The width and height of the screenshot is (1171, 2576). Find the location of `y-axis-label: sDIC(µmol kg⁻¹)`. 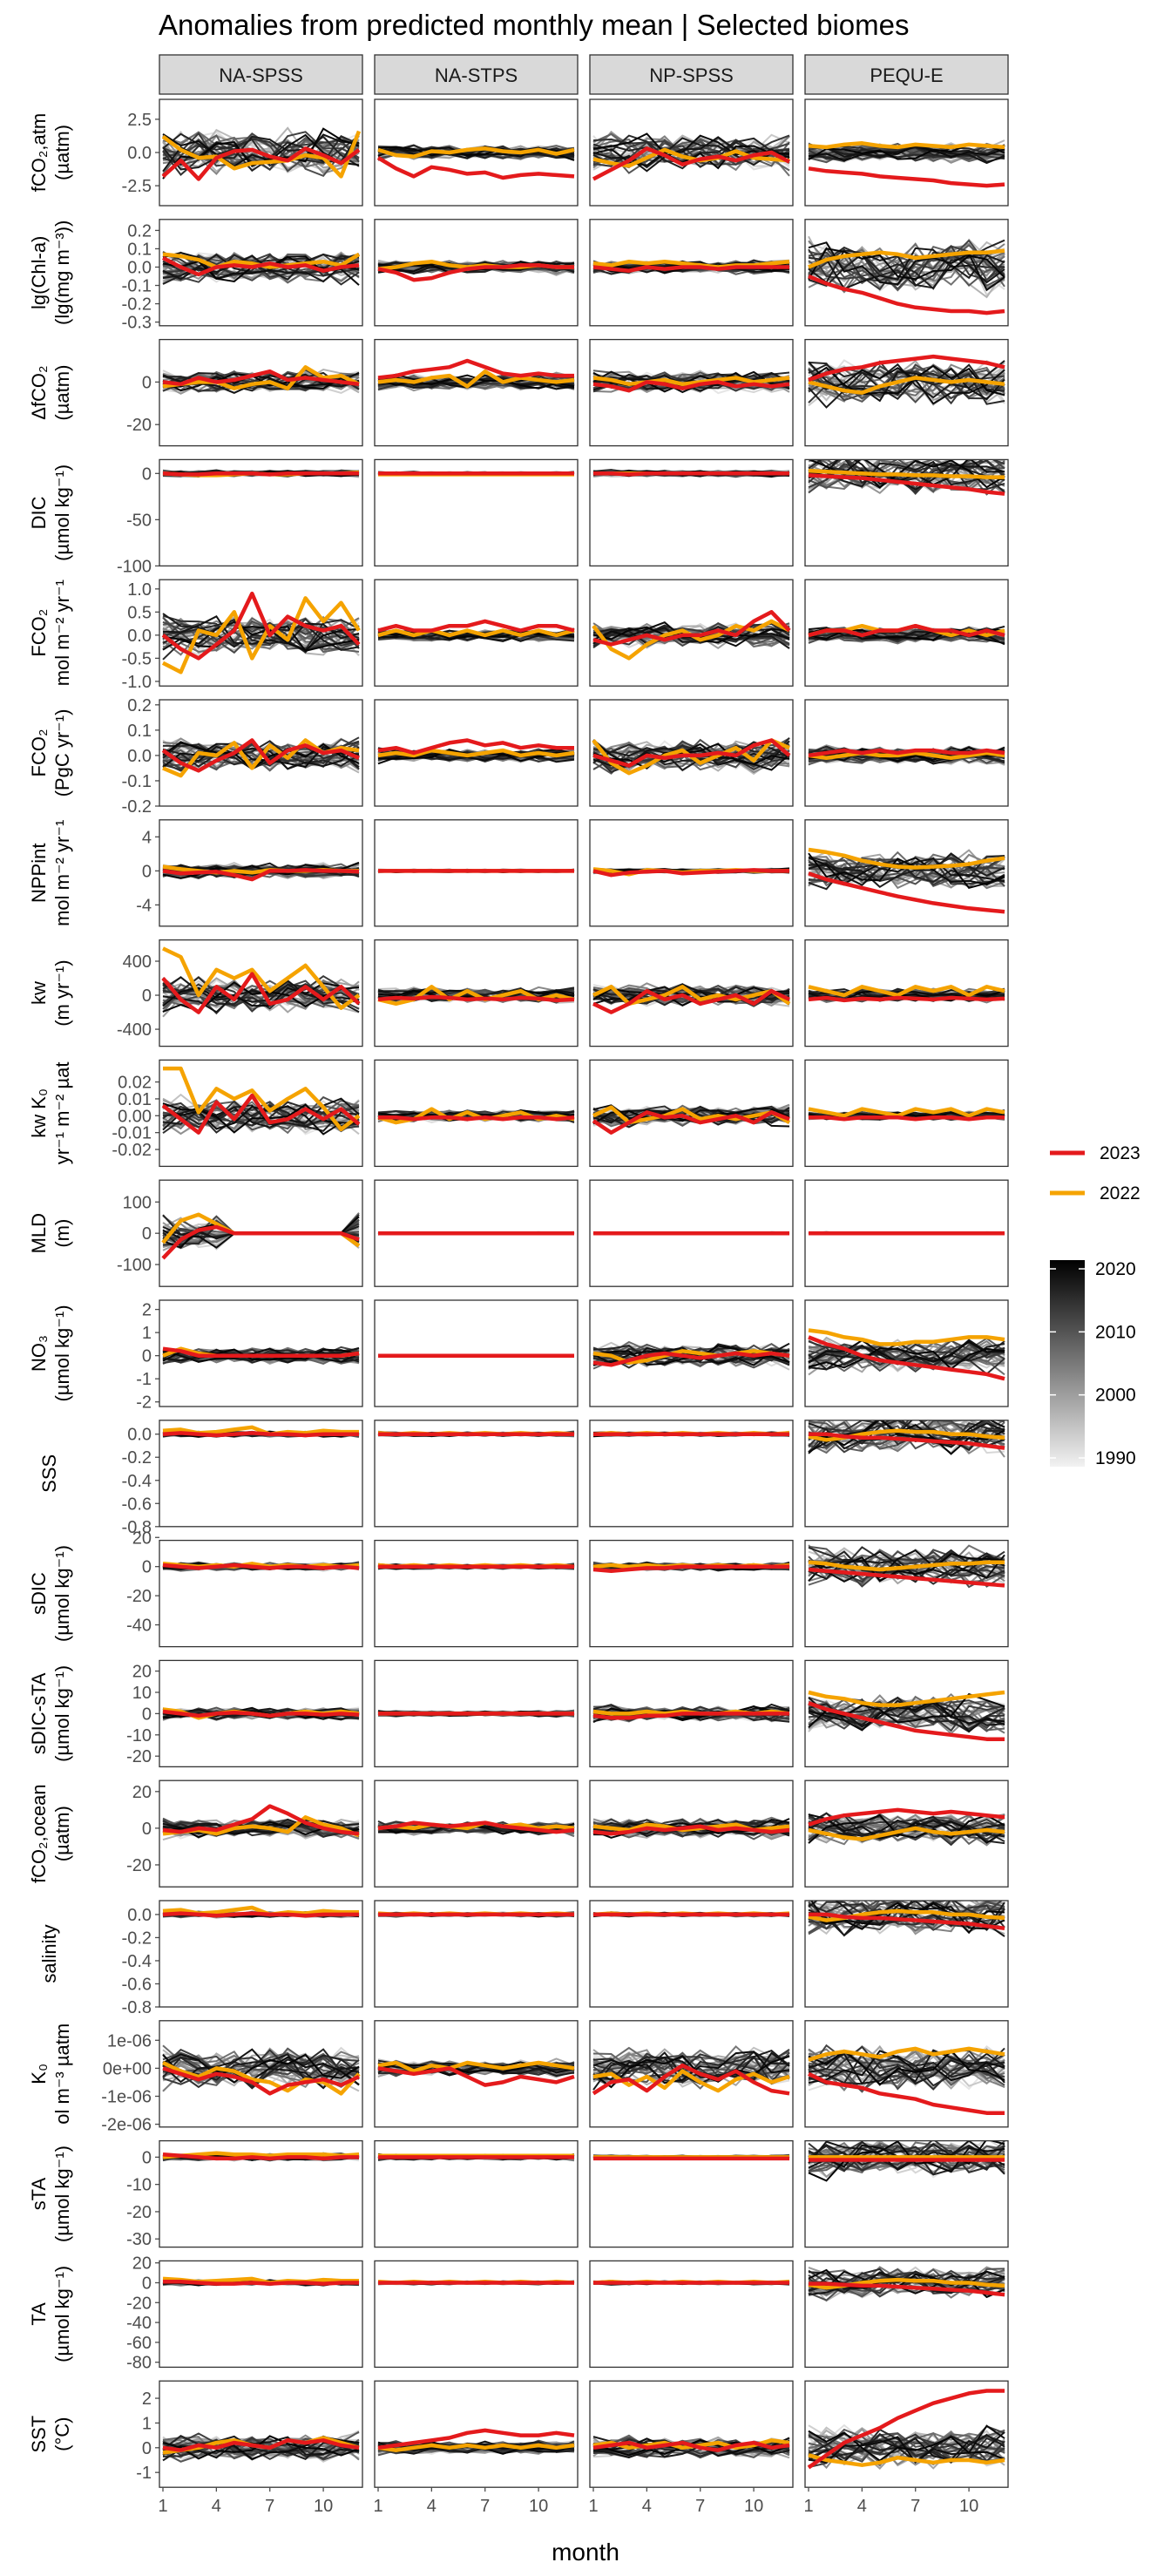

y-axis-label: sDIC(µmol kg⁻¹) is located at coordinates (50, 1594).